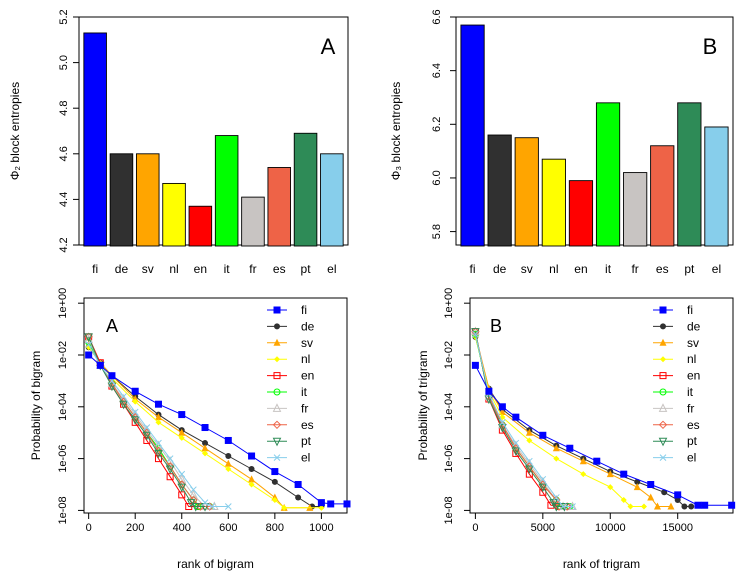 The width and height of the screenshot is (748, 578). Describe the element at coordinates (306, 441) in the screenshot. I see `legend-label-pt: pt` at that location.